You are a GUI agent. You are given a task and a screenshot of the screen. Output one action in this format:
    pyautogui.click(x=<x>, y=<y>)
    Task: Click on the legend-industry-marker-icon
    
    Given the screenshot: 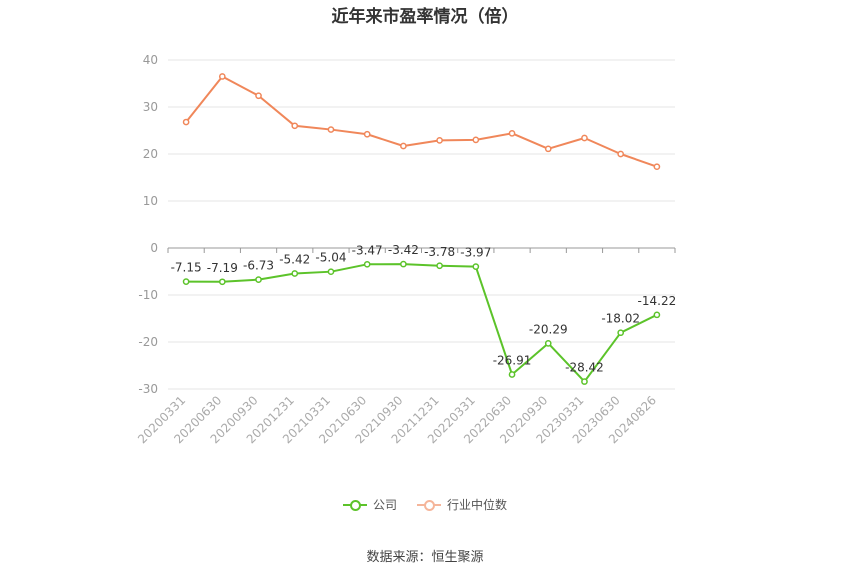 What is the action you would take?
    pyautogui.click(x=429, y=505)
    